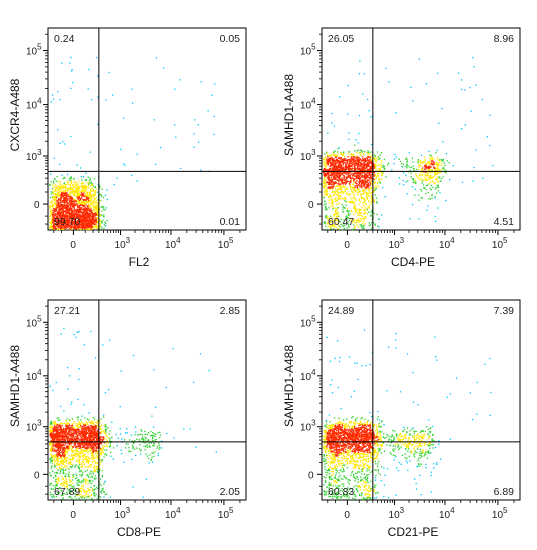 The width and height of the screenshot is (537, 550). What do you see at coordinates (37, 205) in the screenshot?
I see `y-tick-label: 0` at bounding box center [37, 205].